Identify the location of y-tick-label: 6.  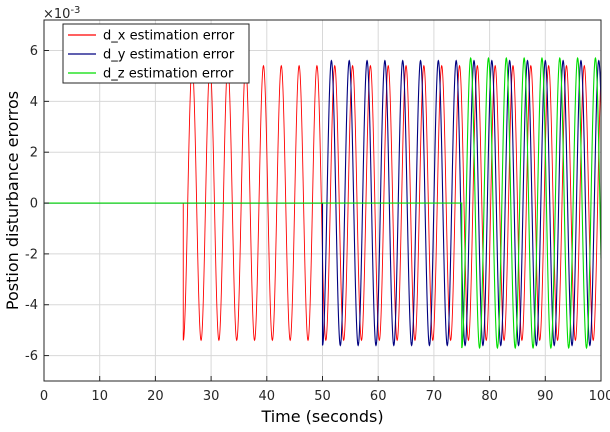
(34, 51).